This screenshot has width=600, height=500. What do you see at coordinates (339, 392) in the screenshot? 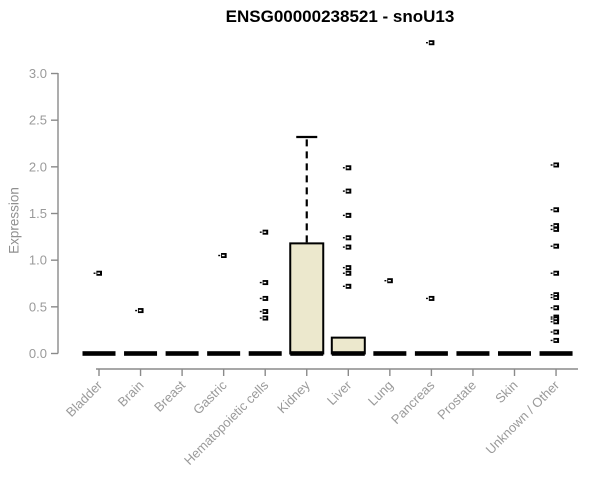
I see `x-tick-label-liver: Liver` at bounding box center [339, 392].